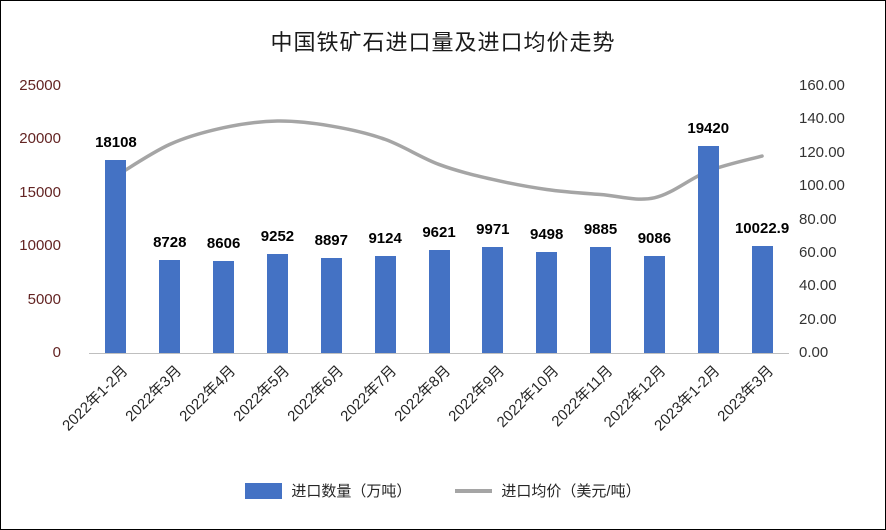 This screenshot has width=886, height=530. Describe the element at coordinates (261, 394) in the screenshot. I see `x-tick-label: 2022年5月` at that location.